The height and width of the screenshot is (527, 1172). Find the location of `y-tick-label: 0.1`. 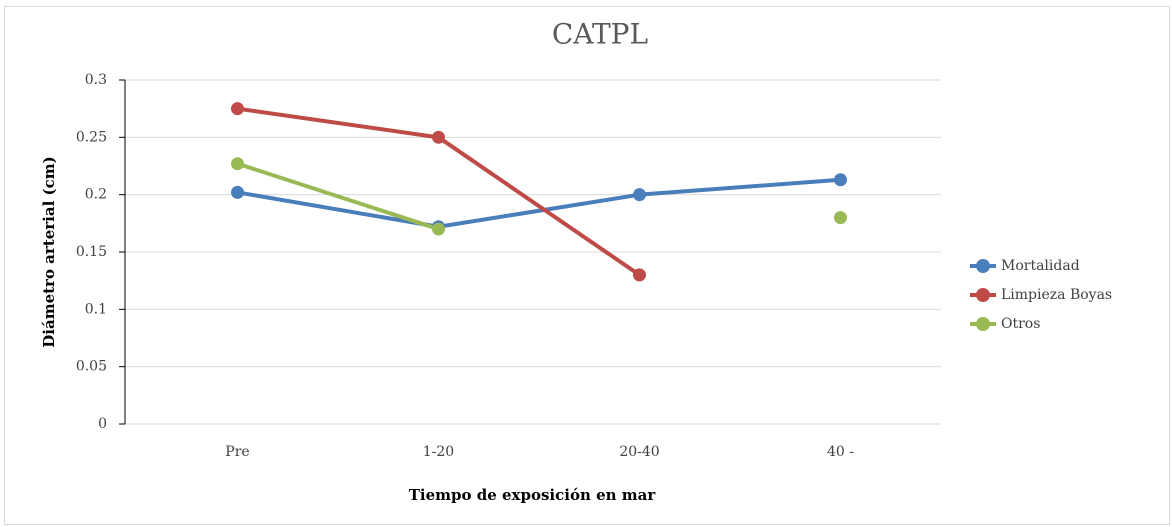

y-tick-label: 0.1 is located at coordinates (96, 309).